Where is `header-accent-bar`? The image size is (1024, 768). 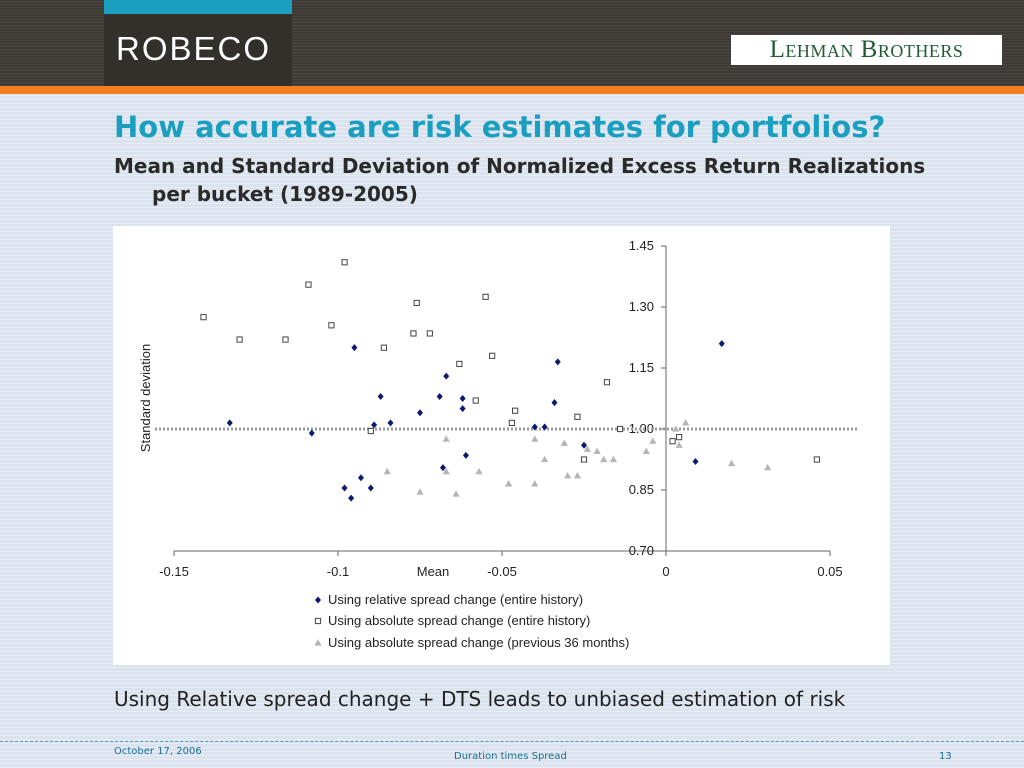
header-accent-bar is located at coordinates (512, 90).